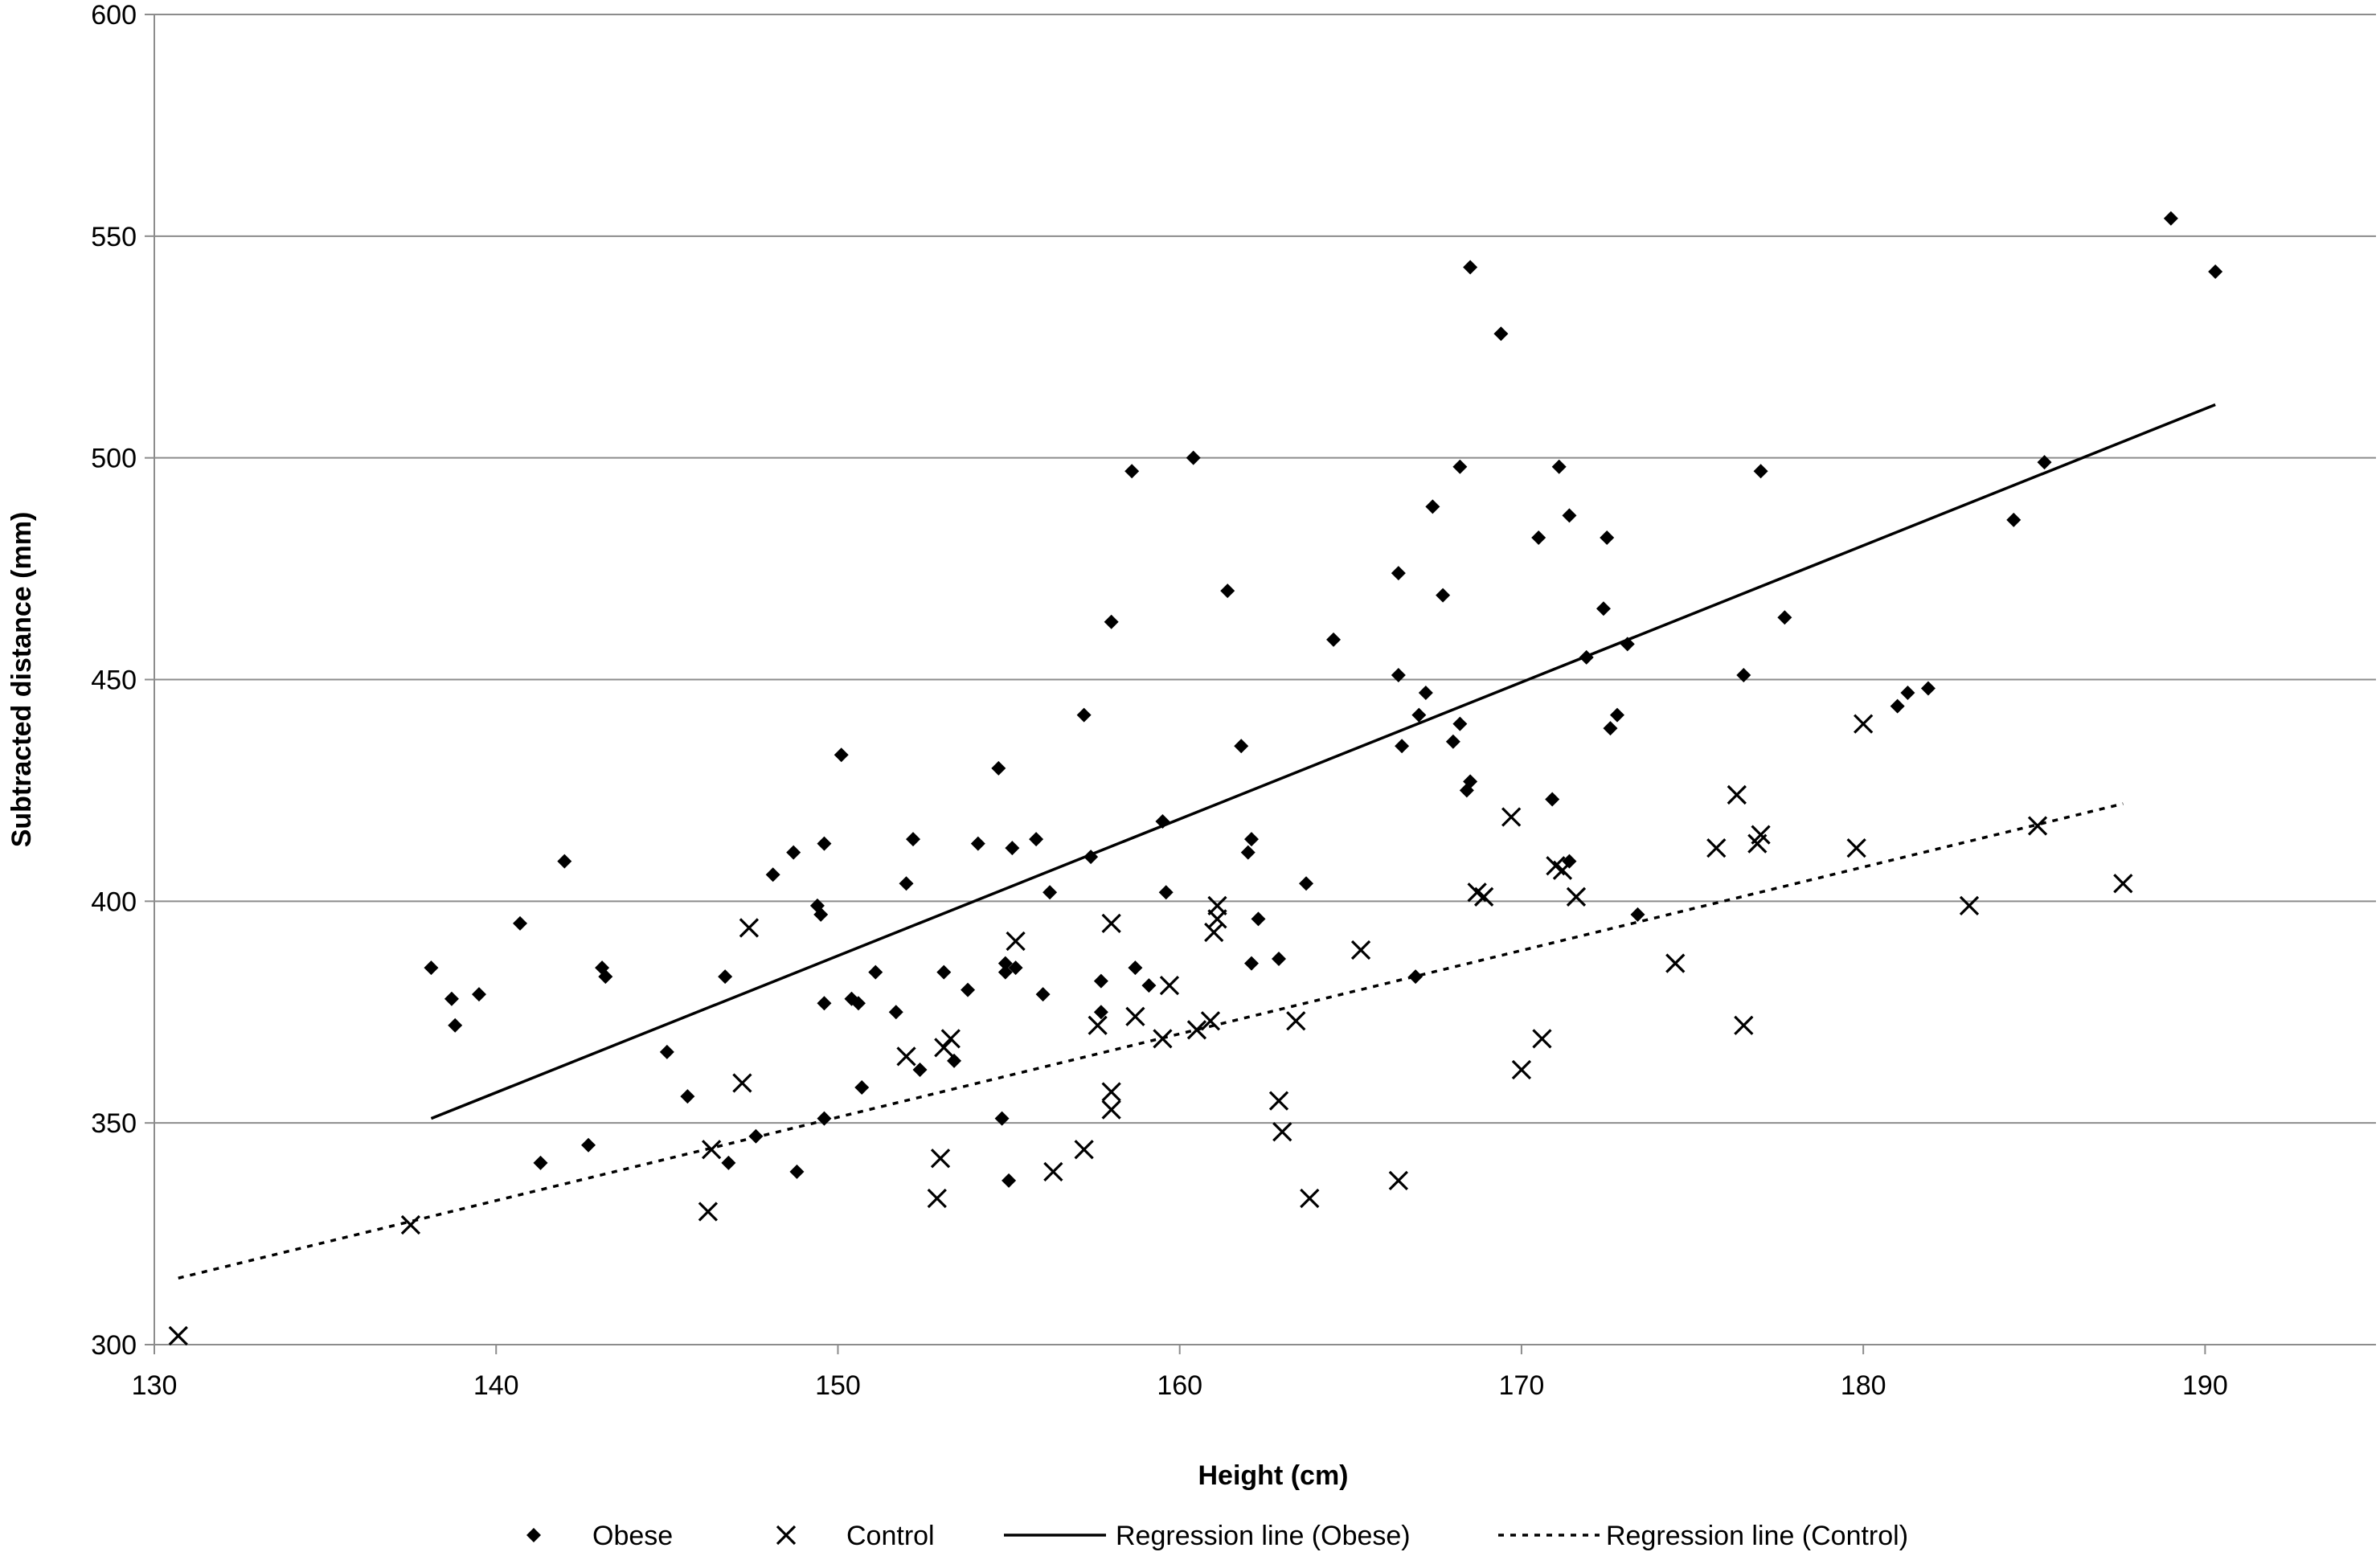 Image resolution: width=2380 pixels, height=1552 pixels. Describe the element at coordinates (838, 1385) in the screenshot. I see `x-tick-label: 150` at that location.